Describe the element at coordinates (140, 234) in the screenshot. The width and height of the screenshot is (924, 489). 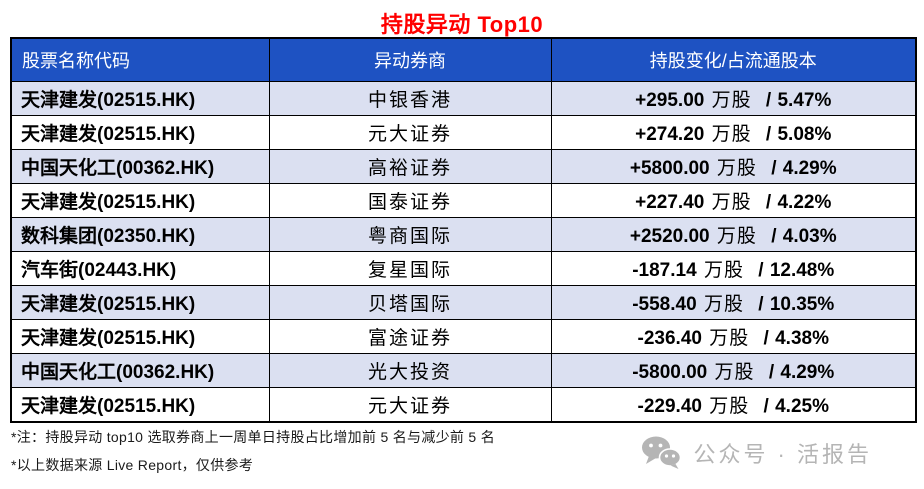
I see `stock-name-cell: 数科集团(02350.HK)` at that location.